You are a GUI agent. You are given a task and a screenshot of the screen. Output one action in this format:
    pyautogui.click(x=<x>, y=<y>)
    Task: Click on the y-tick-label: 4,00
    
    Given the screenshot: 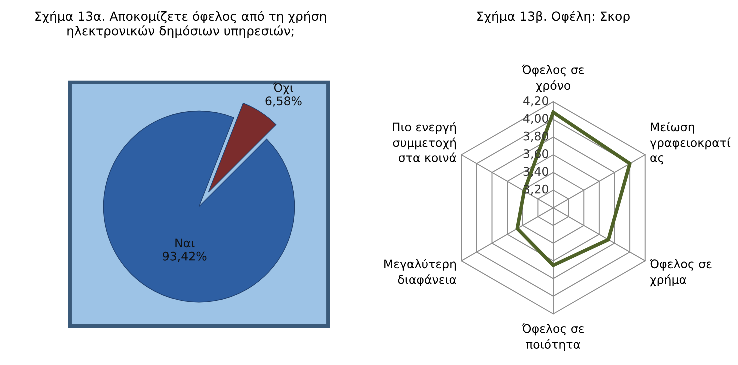 What is the action you would take?
    pyautogui.click(x=536, y=119)
    